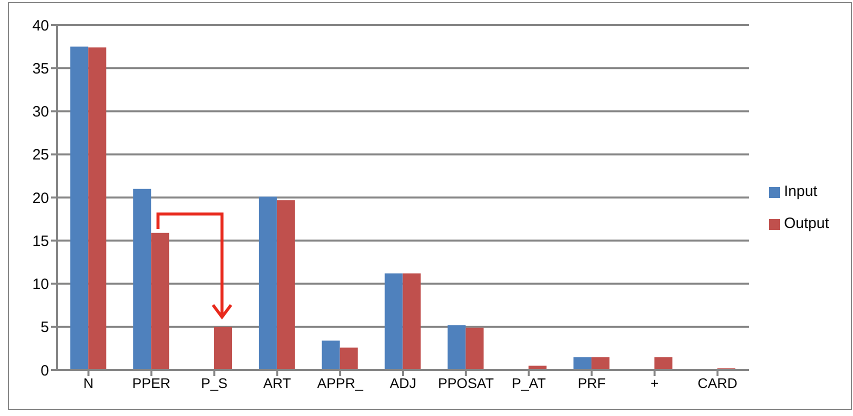 The height and width of the screenshot is (416, 853). I want to click on y-tick-label: 10, so click(40, 285).